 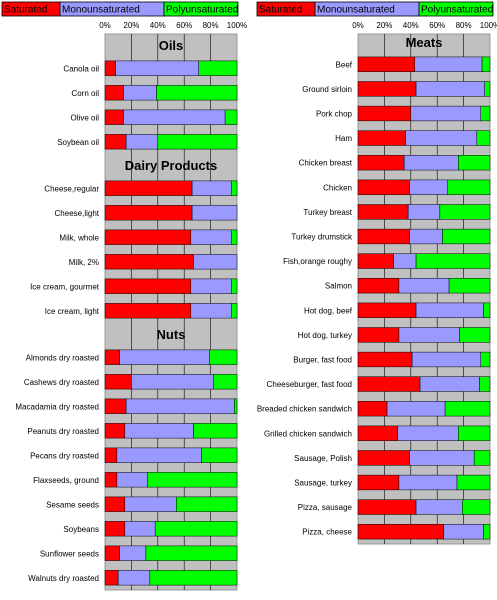 I want to click on category-label: Ice cream, light, so click(x=72, y=311).